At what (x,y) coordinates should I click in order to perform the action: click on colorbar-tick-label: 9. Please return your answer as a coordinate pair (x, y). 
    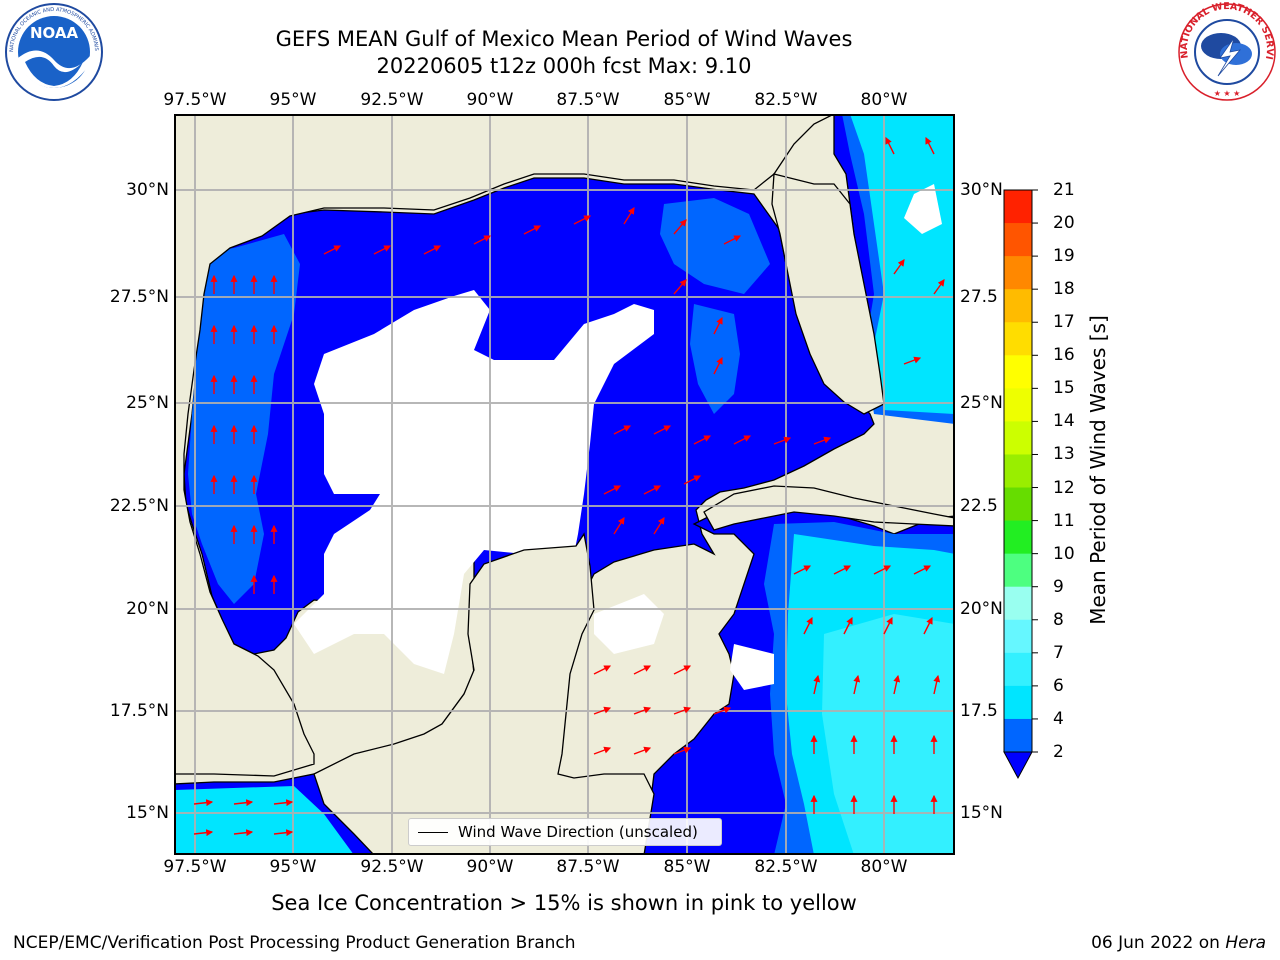
    Looking at the image, I should click on (1058, 586).